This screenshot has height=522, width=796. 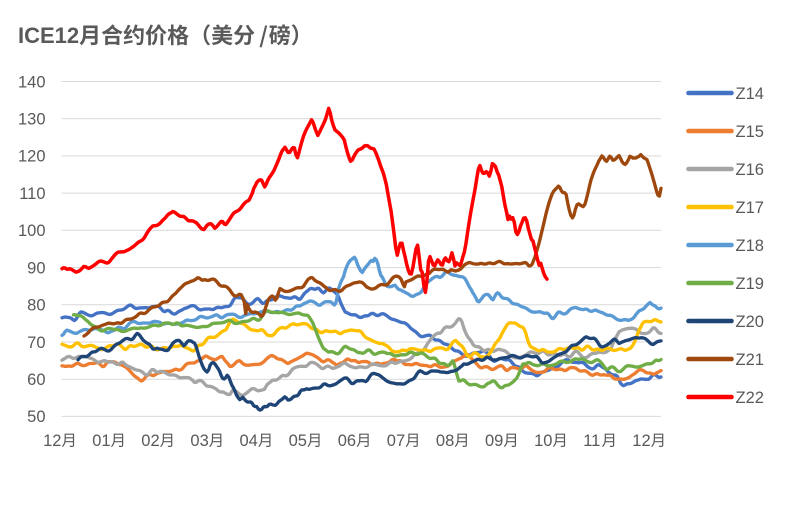 What do you see at coordinates (101, 441) in the screenshot?
I see `svg-text: 01` at bounding box center [101, 441].